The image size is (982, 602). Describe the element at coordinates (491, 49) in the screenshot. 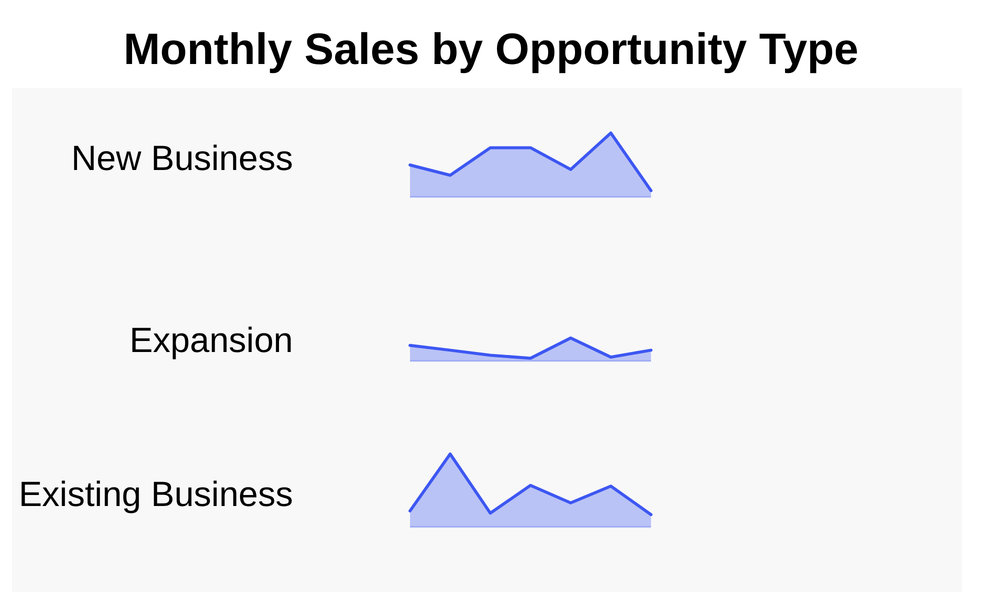

I see `chart-title: Monthly Sales by Opportunity Type` at that location.